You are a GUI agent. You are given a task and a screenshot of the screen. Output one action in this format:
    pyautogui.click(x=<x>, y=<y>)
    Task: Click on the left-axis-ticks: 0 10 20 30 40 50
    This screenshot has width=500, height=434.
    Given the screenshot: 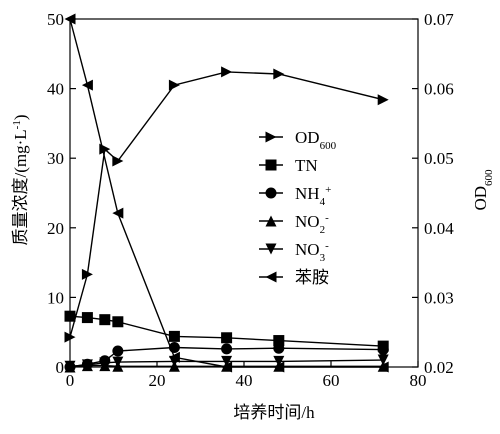 What is the action you would take?
    pyautogui.click(x=61, y=193)
    